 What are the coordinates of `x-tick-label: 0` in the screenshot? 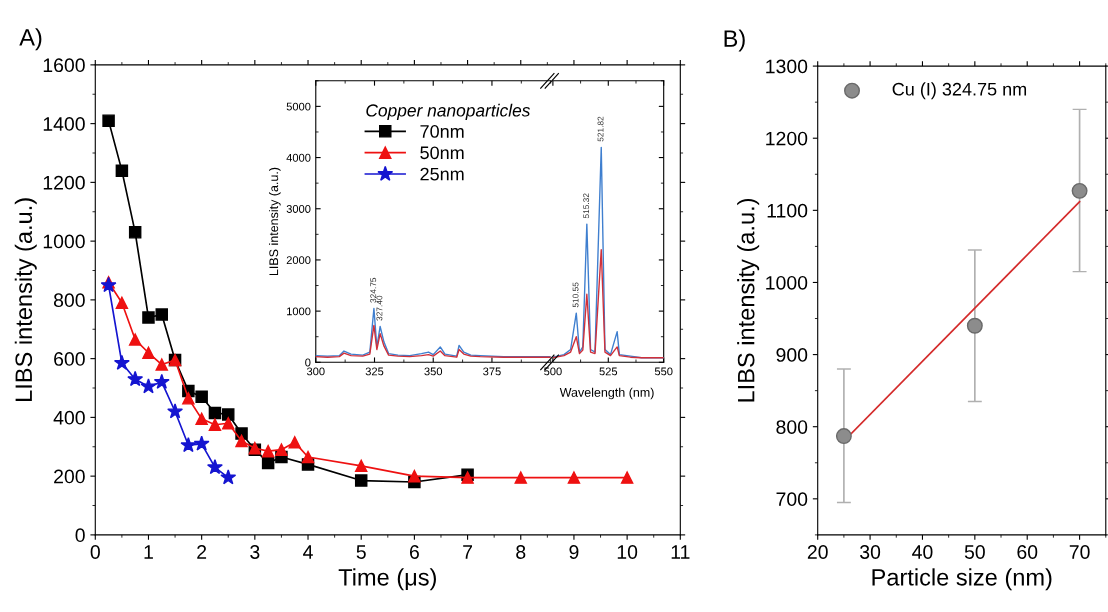 It's located at (95, 552).